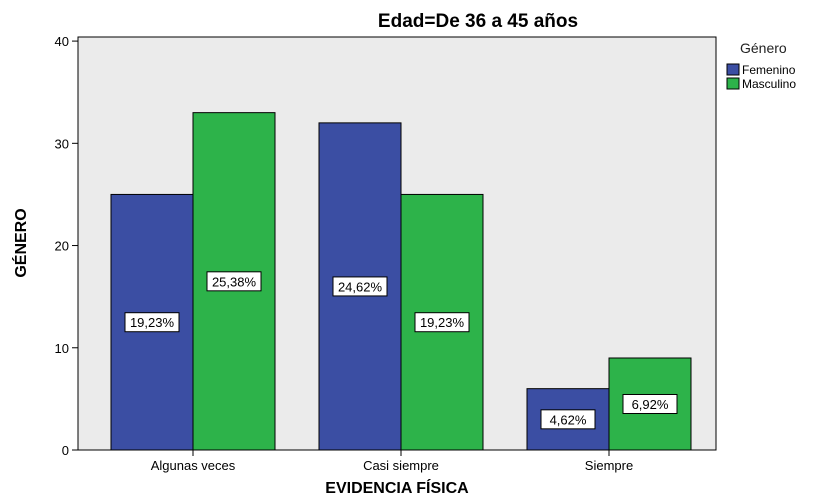 Image resolution: width=822 pixels, height=493 pixels. What do you see at coordinates (763, 48) in the screenshot?
I see `legend-title: Género` at bounding box center [763, 48].